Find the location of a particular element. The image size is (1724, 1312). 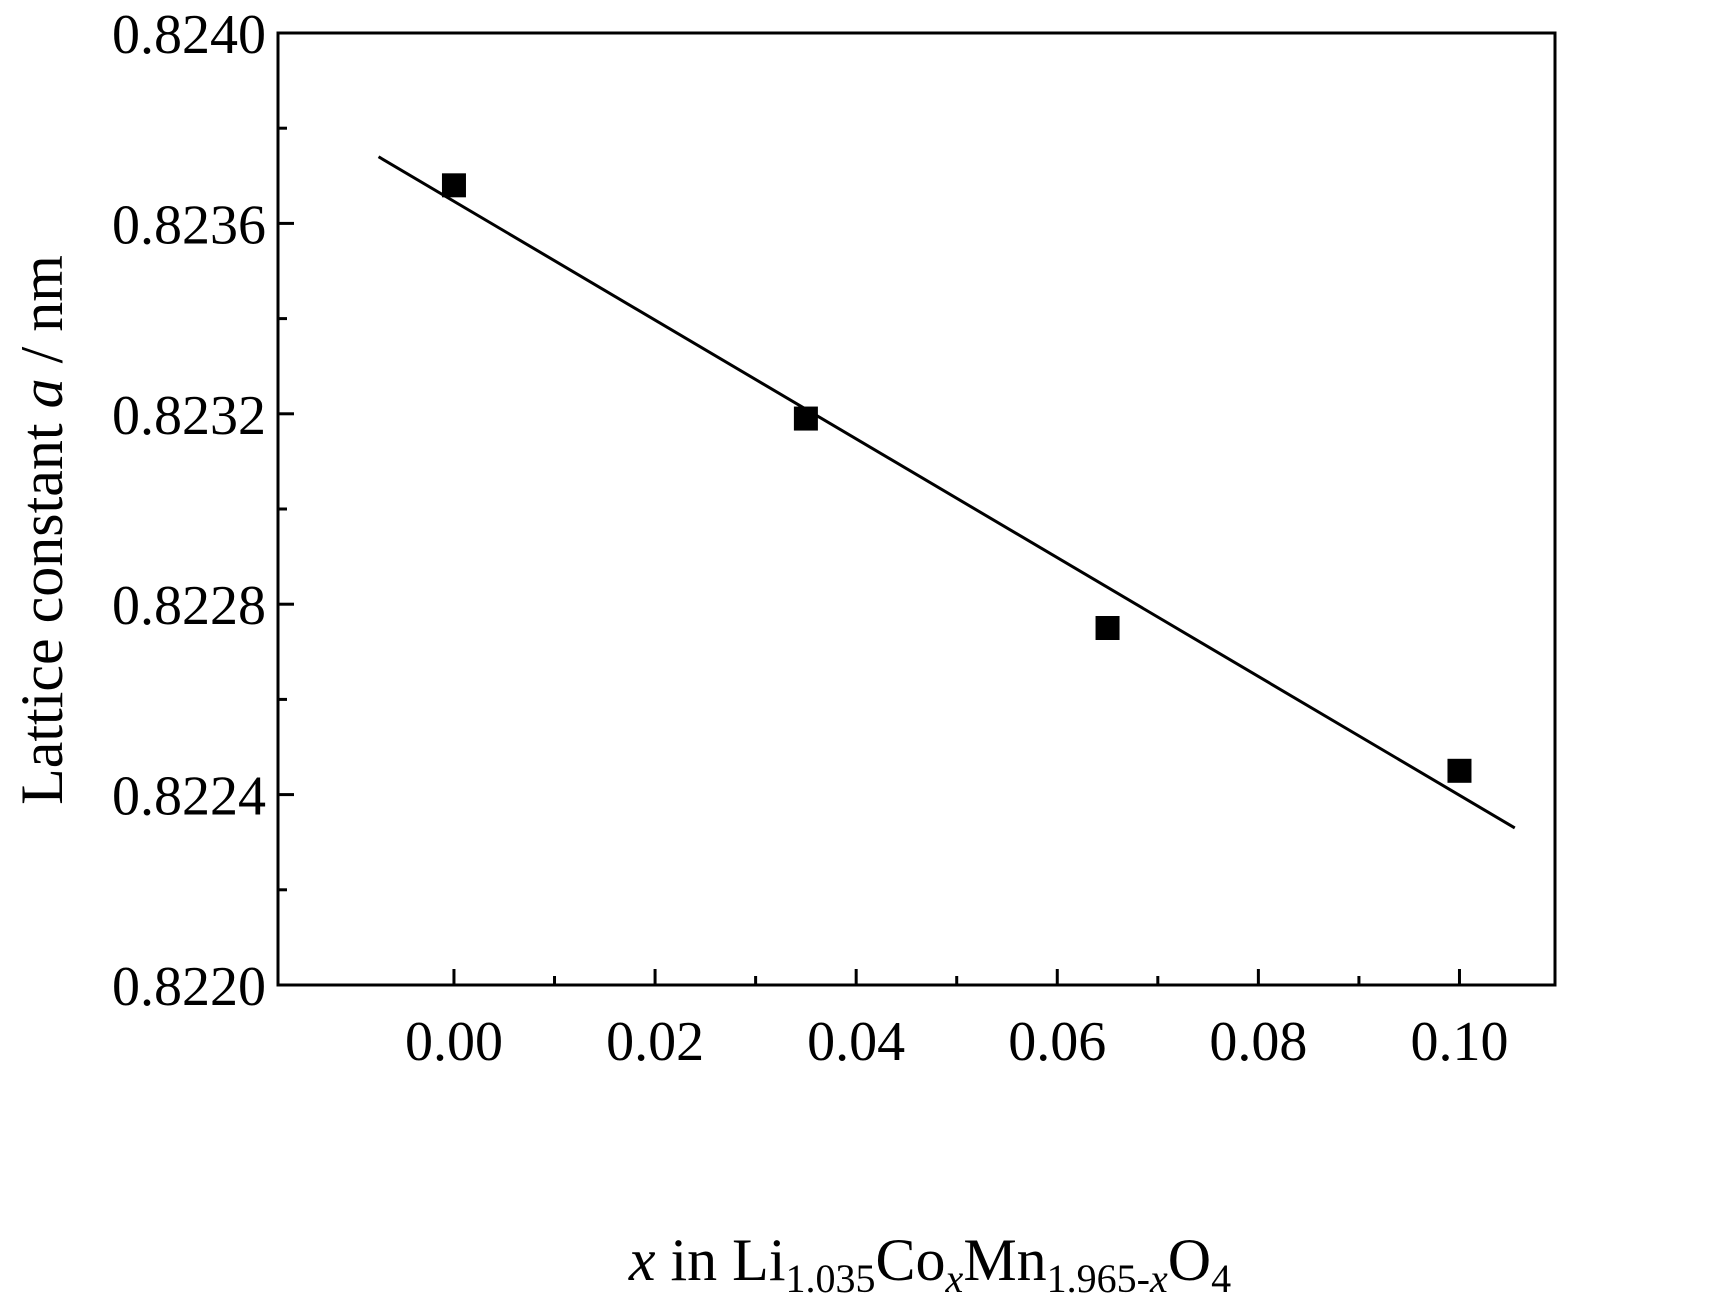

x-tick-label: 0.10 is located at coordinates (1459, 1042).